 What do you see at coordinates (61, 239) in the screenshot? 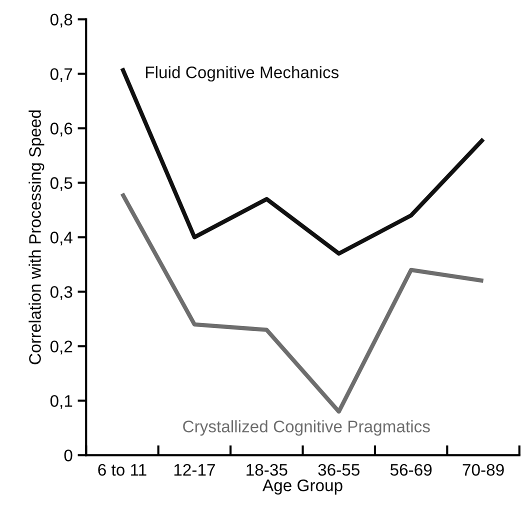
I see `y-tick-label: 0,4` at bounding box center [61, 239].